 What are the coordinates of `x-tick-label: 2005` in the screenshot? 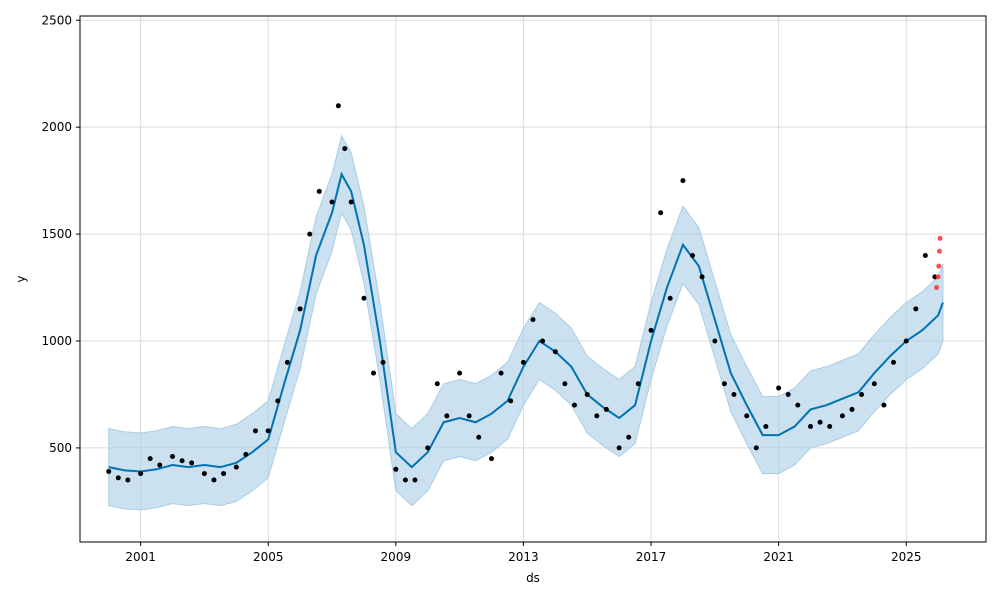 It's located at (268, 557).